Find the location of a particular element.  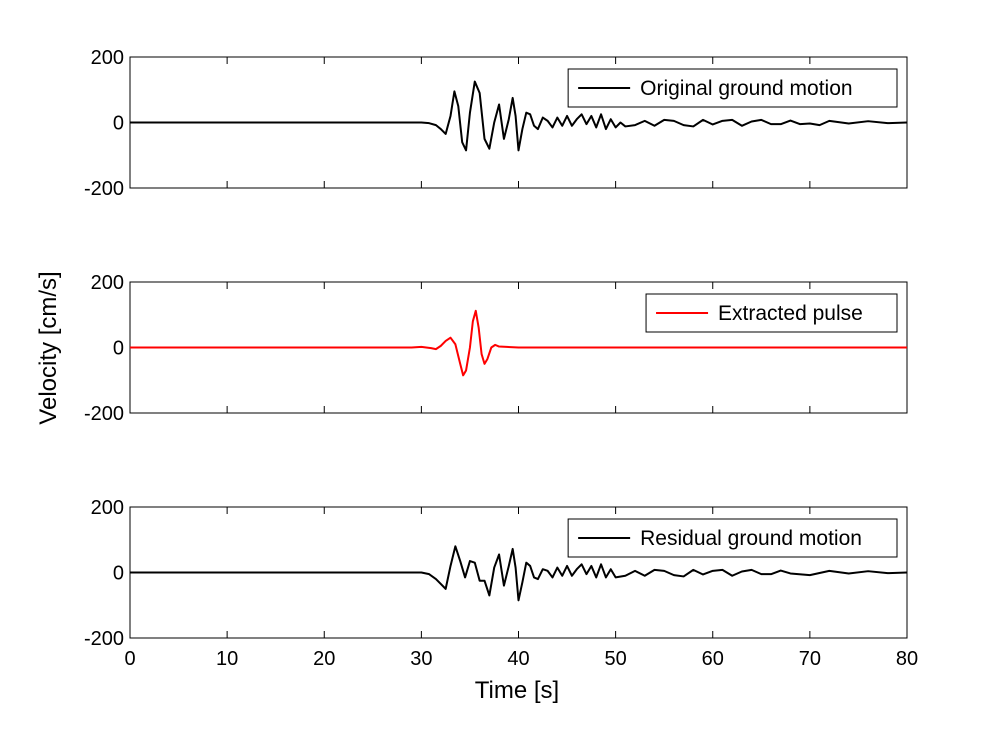

x-tick-label: 70 is located at coordinates (810, 659).